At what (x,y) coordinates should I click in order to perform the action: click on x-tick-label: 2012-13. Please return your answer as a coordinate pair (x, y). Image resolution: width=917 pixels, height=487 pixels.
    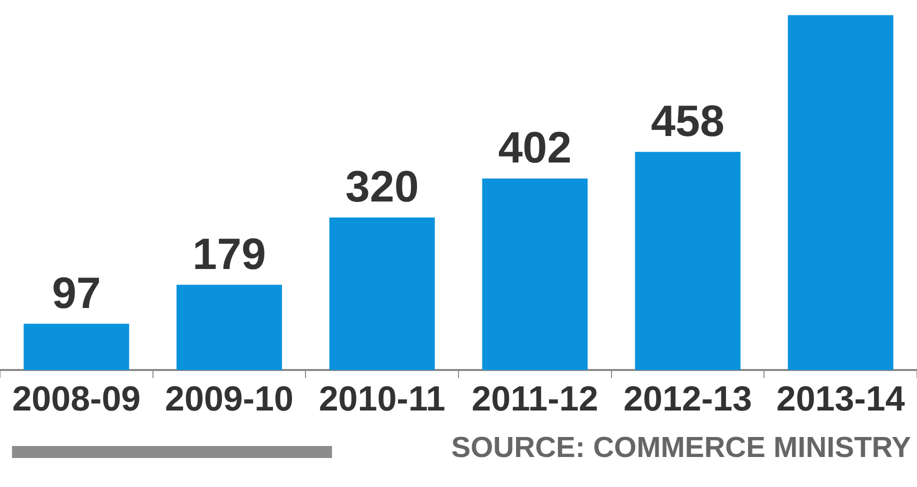
    Looking at the image, I should click on (688, 399).